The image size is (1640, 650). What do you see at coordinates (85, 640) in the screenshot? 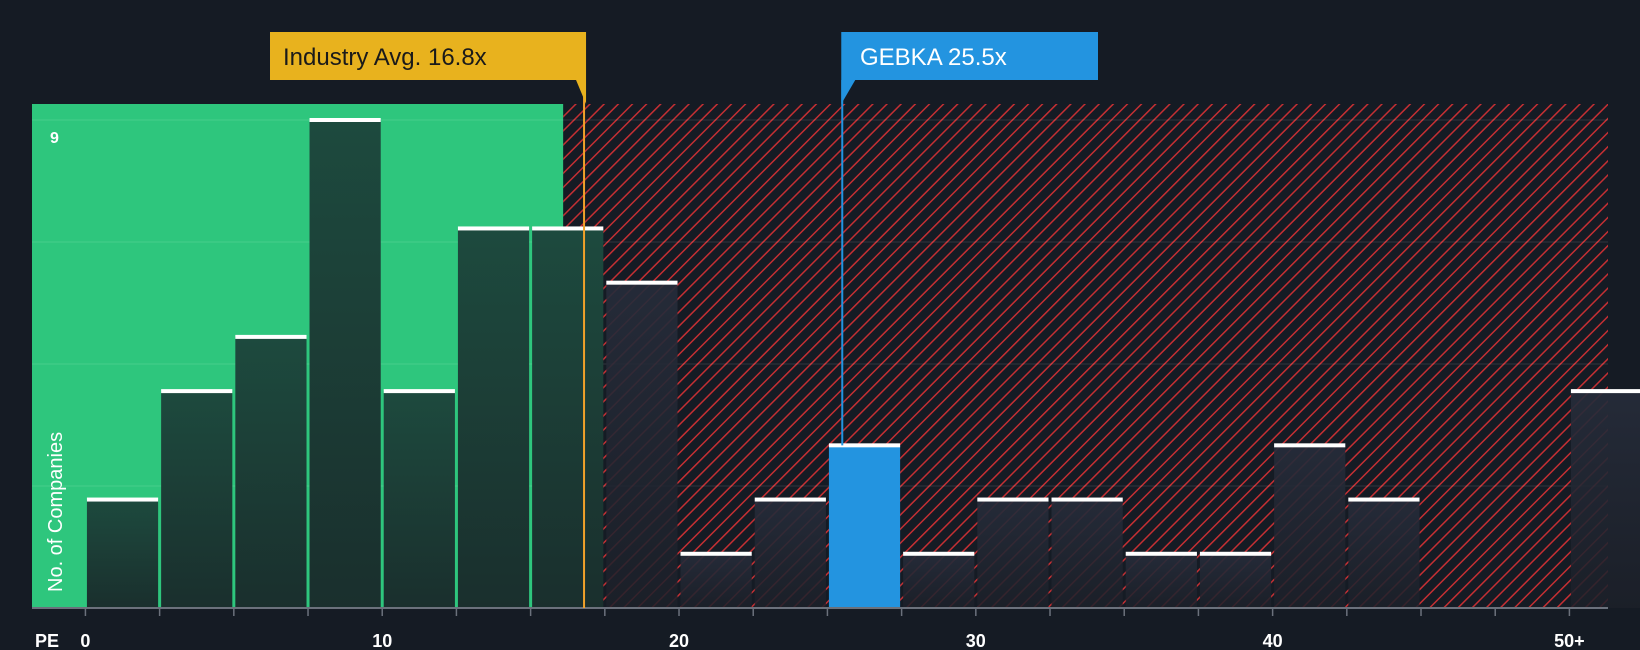
I see `x-tick-label-0: 0` at bounding box center [85, 640].